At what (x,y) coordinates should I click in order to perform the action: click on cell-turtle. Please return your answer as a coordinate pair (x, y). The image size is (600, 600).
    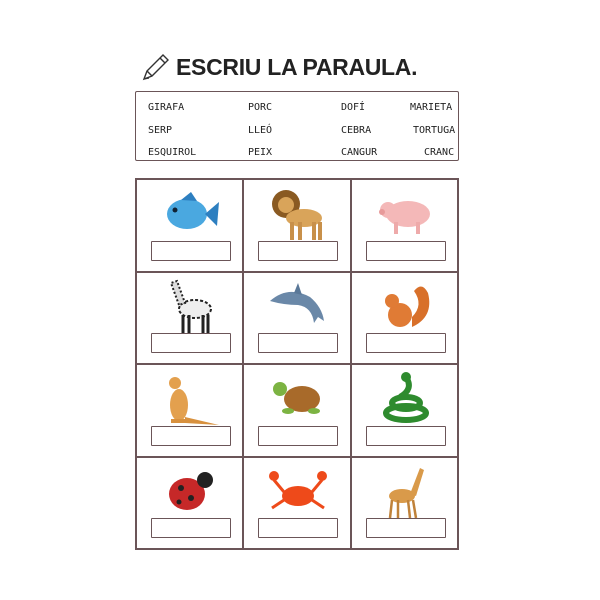
    Looking at the image, I should click on (297, 410).